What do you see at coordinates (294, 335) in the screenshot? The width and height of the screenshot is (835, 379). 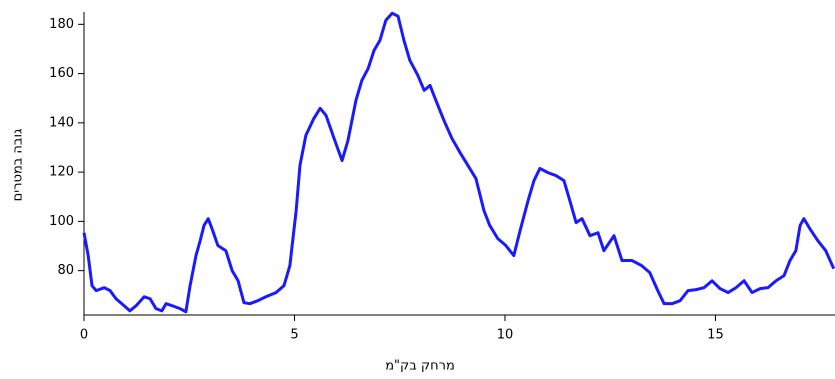 I see `x-tick-label: 5` at bounding box center [294, 335].